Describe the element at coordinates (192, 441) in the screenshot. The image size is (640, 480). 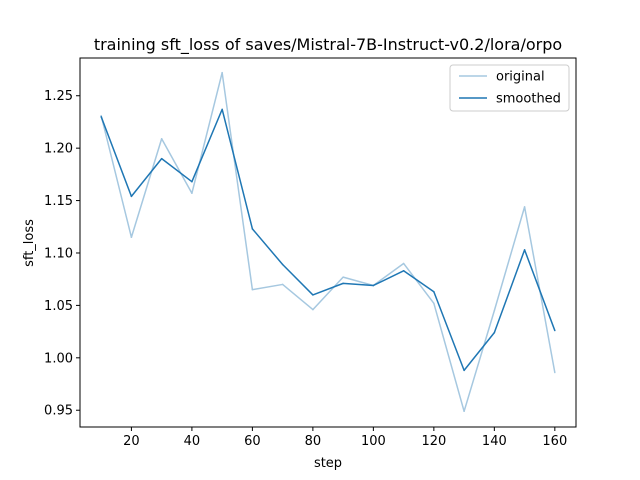
I see `x-tick-label: 40` at that location.